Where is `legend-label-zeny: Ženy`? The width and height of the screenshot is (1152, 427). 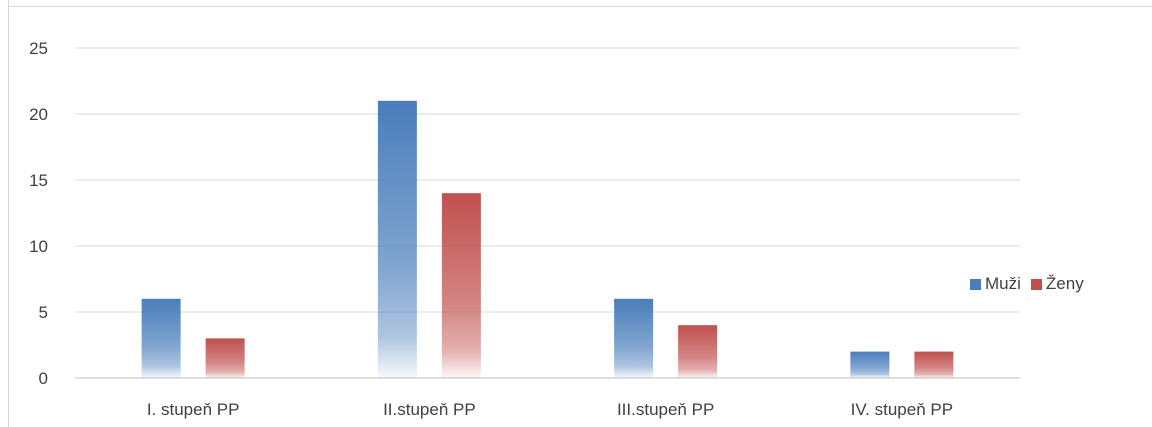
legend-label-zeny: Ženy is located at coordinates (1064, 283).